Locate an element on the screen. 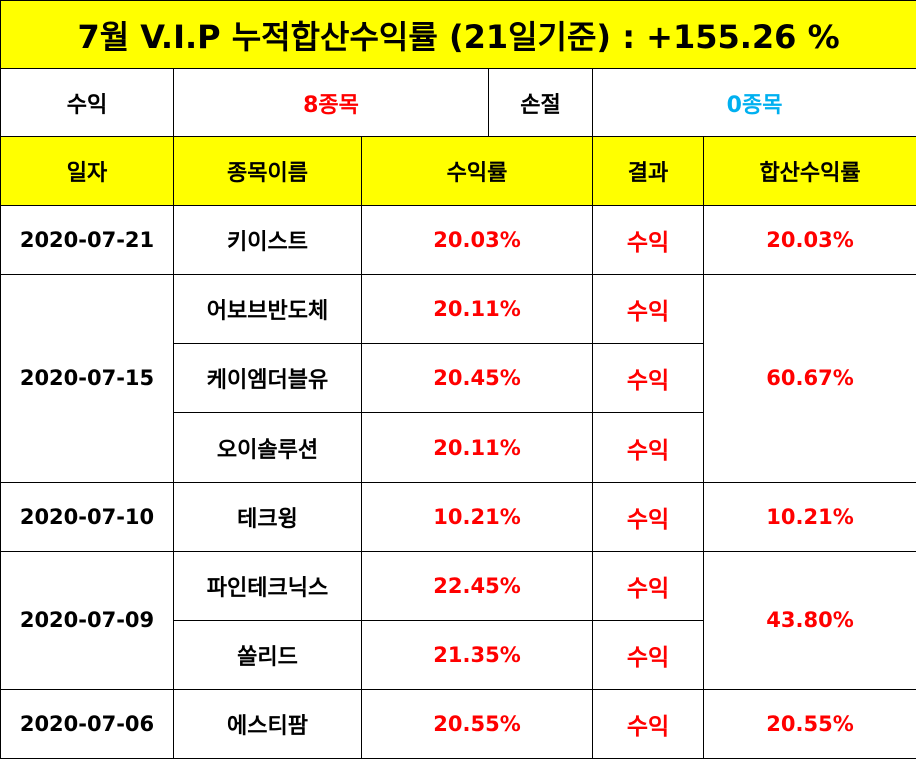  stock-name: 오이솔루션 is located at coordinates (267, 447).